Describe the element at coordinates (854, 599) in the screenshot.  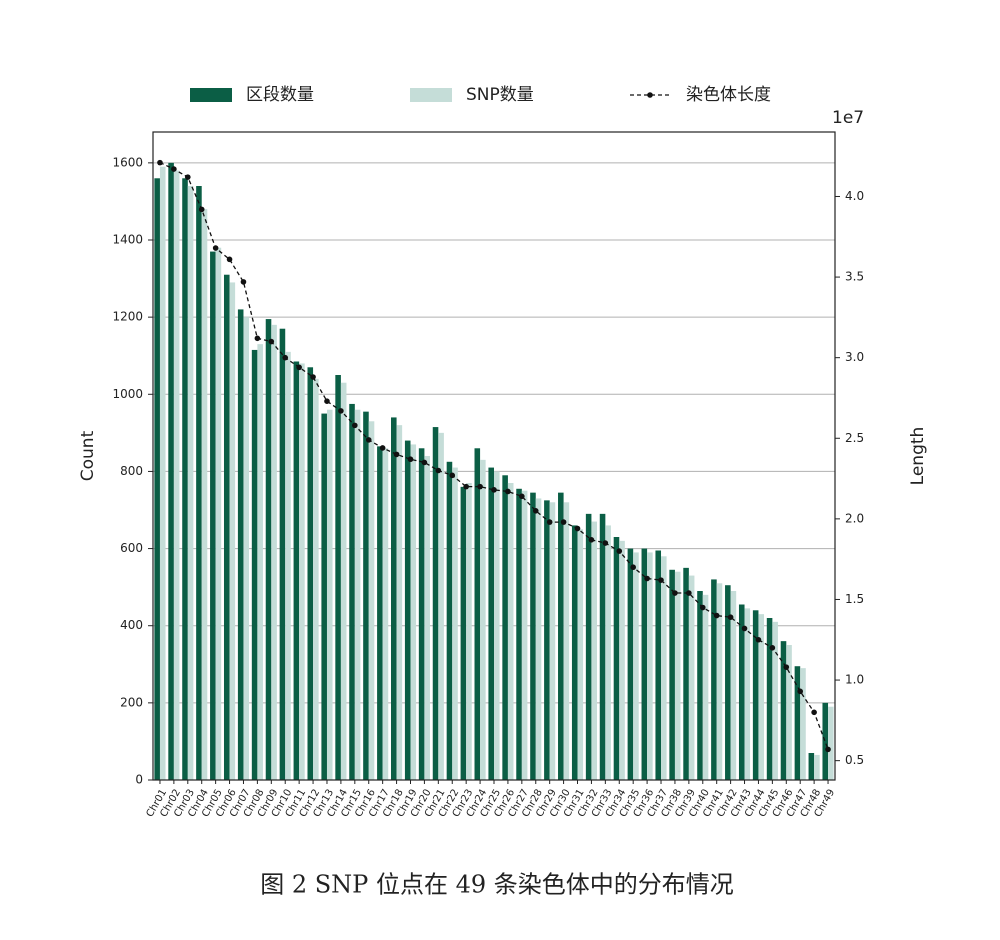
I see `y2-tick-label: 1.5` at that location.